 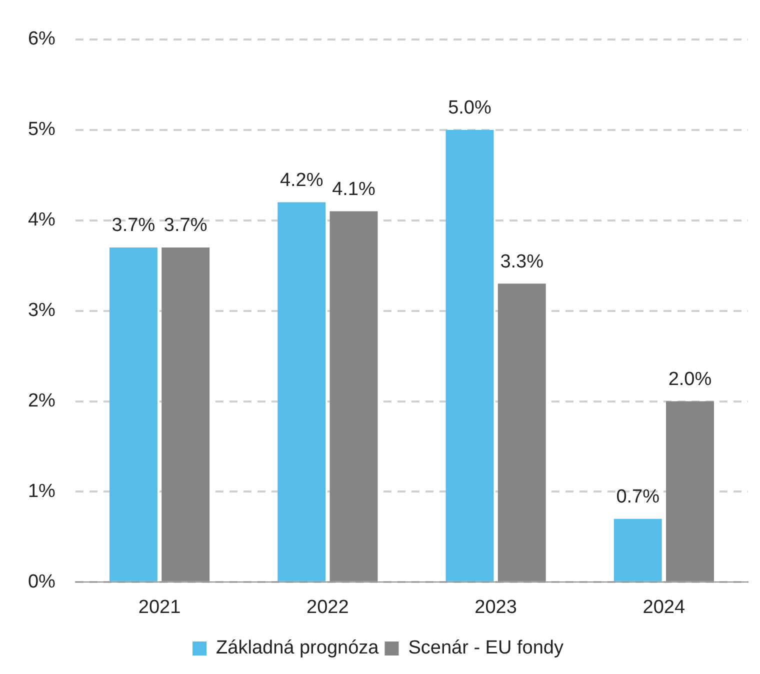 What do you see at coordinates (42, 401) in the screenshot?
I see `y-tick-label: 2%` at bounding box center [42, 401].